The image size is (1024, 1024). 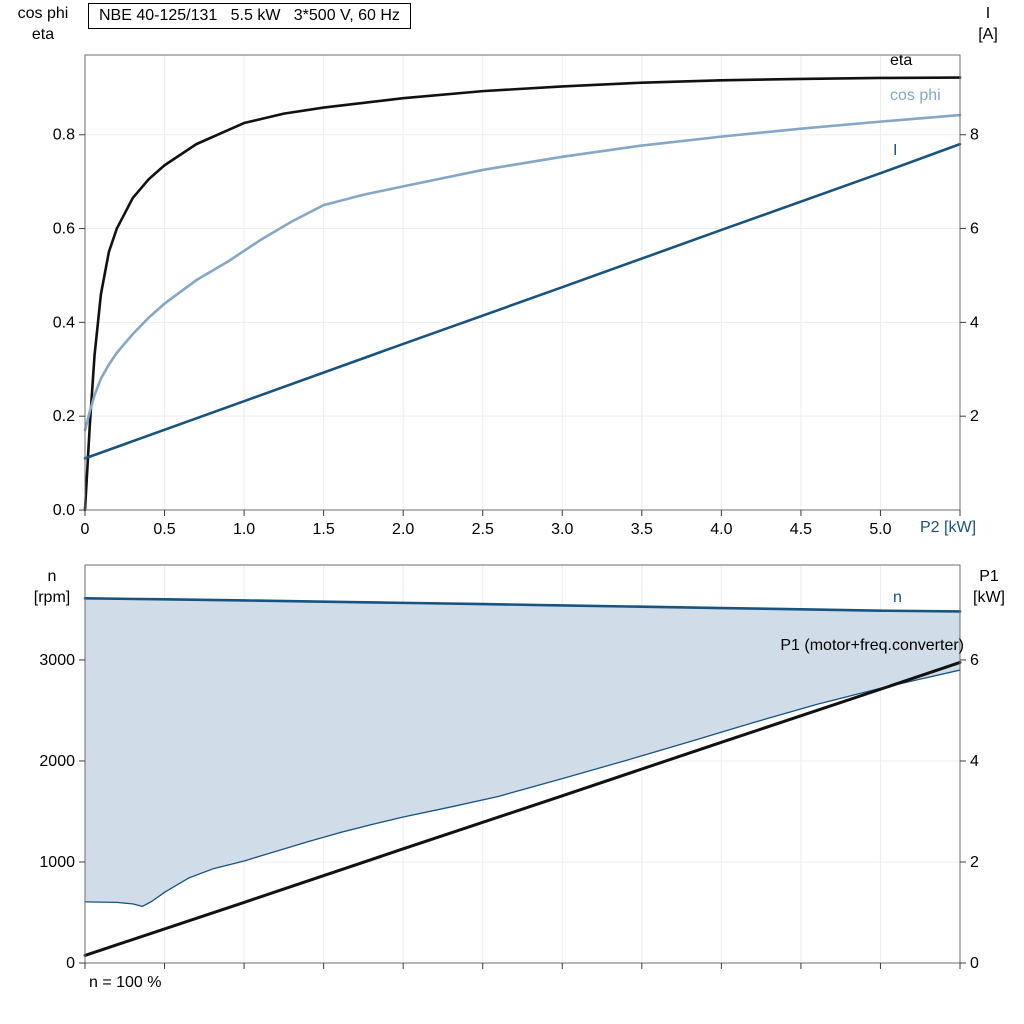 I want to click on curve-label-current: I, so click(x=895, y=150).